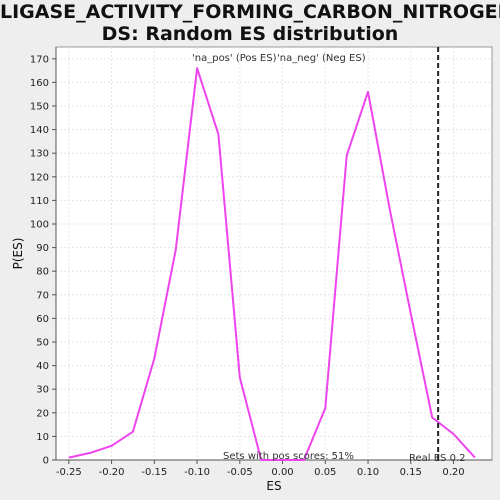  I want to click on y-tick-label: 150, so click(39, 107).